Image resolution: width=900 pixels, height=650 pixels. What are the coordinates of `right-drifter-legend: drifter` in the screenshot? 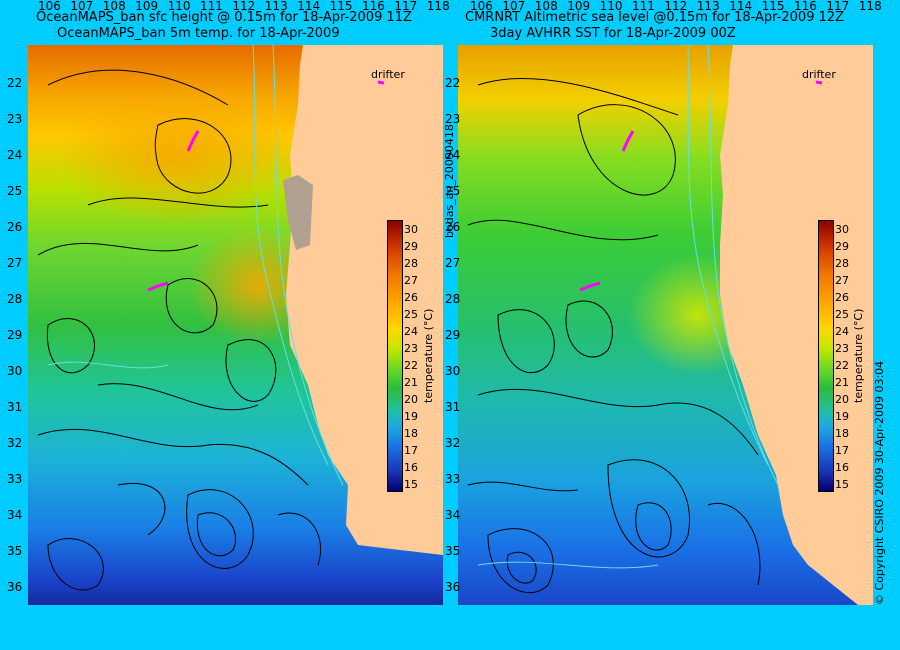 It's located at (819, 74).